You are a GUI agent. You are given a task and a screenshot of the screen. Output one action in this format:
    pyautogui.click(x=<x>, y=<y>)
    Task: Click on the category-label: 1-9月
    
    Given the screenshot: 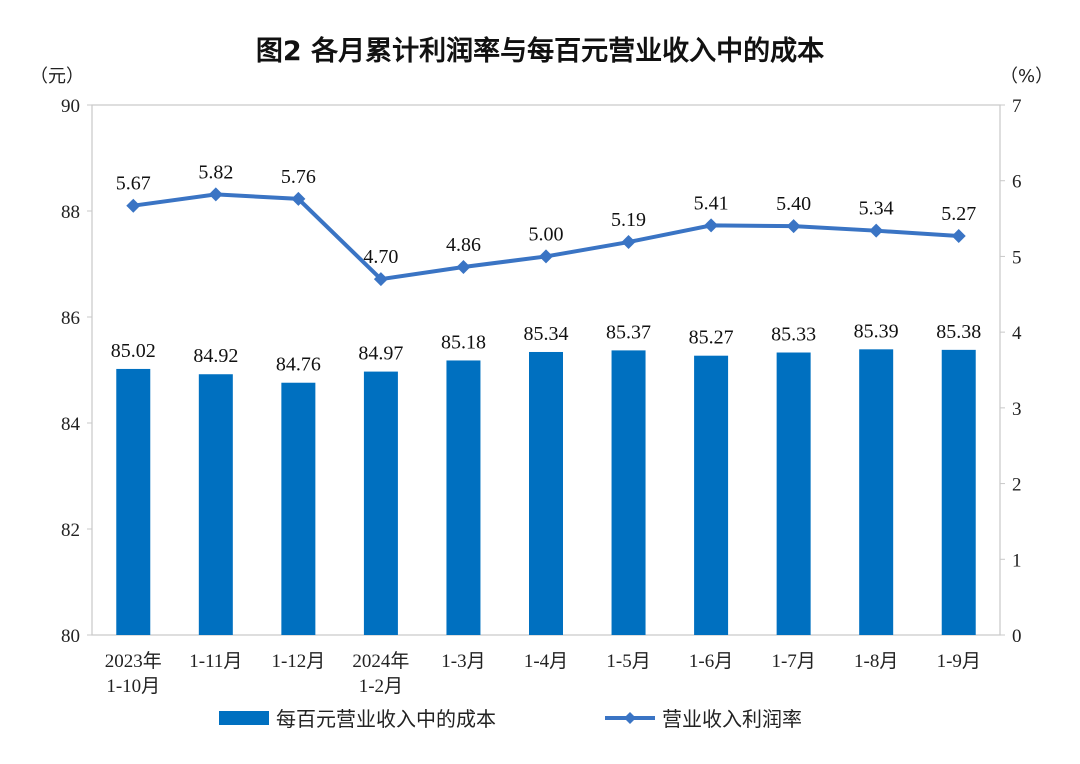 What is the action you would take?
    pyautogui.click(x=959, y=661)
    